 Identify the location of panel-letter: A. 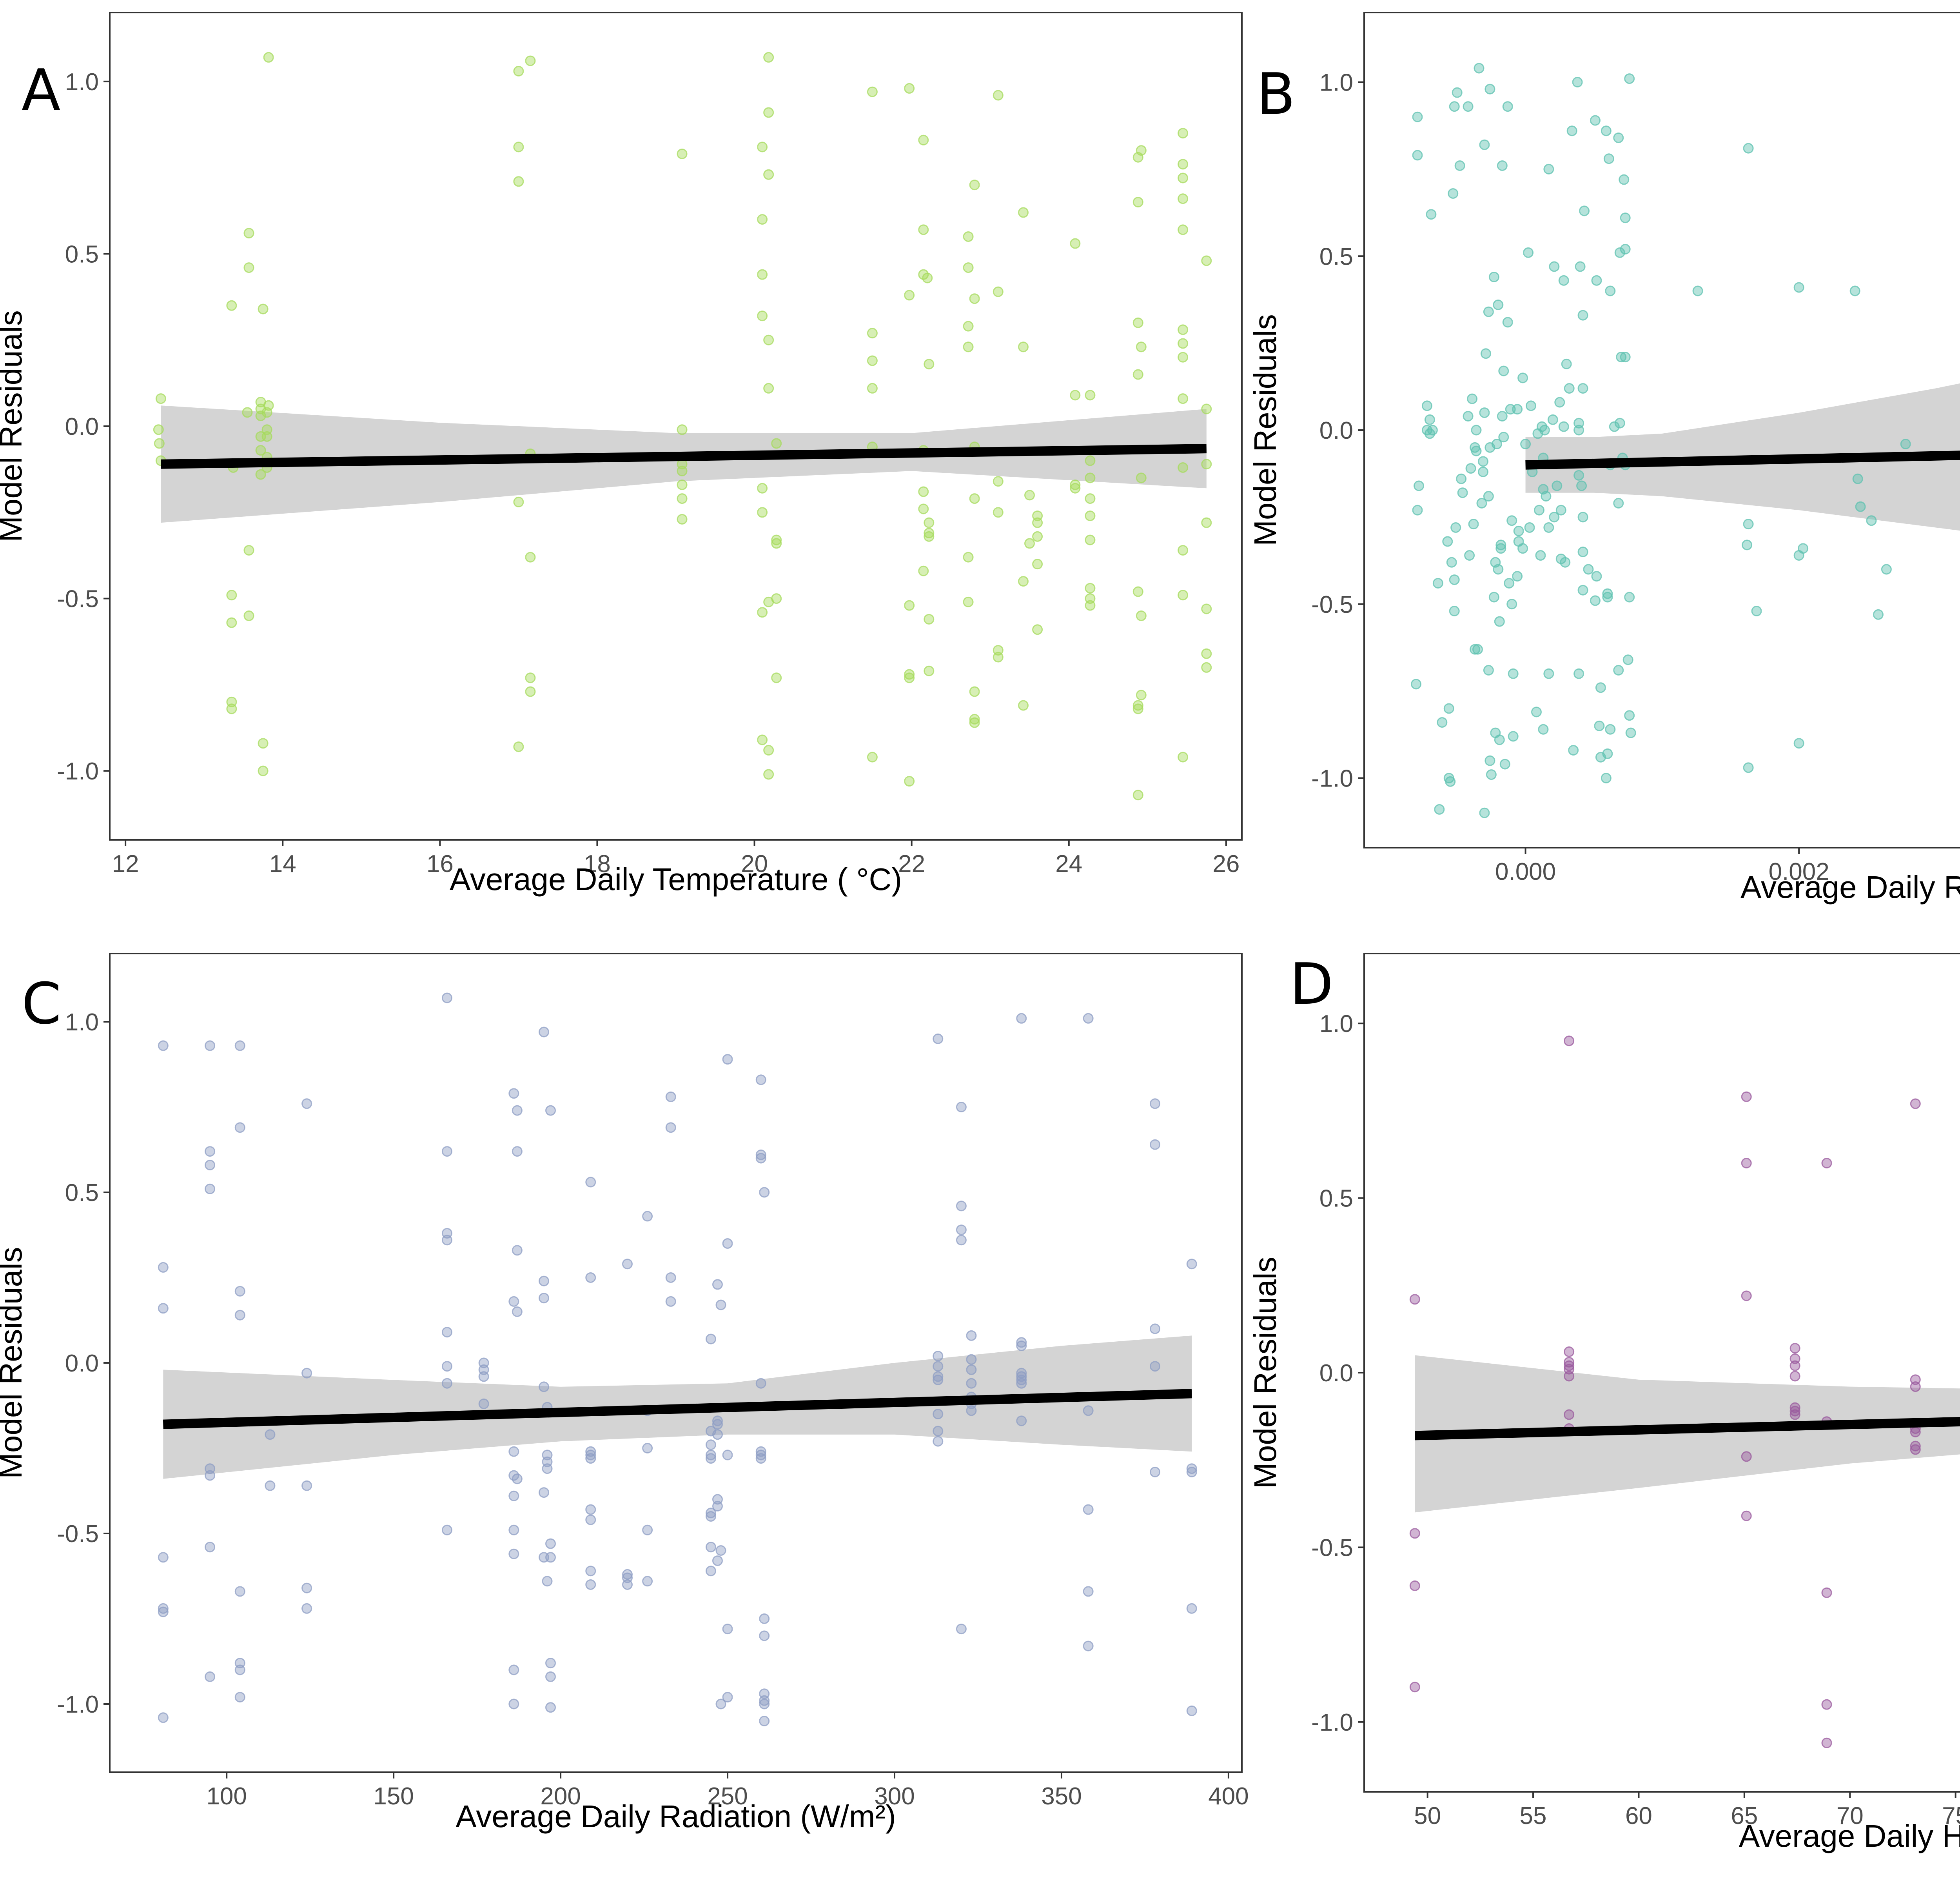
(41, 90).